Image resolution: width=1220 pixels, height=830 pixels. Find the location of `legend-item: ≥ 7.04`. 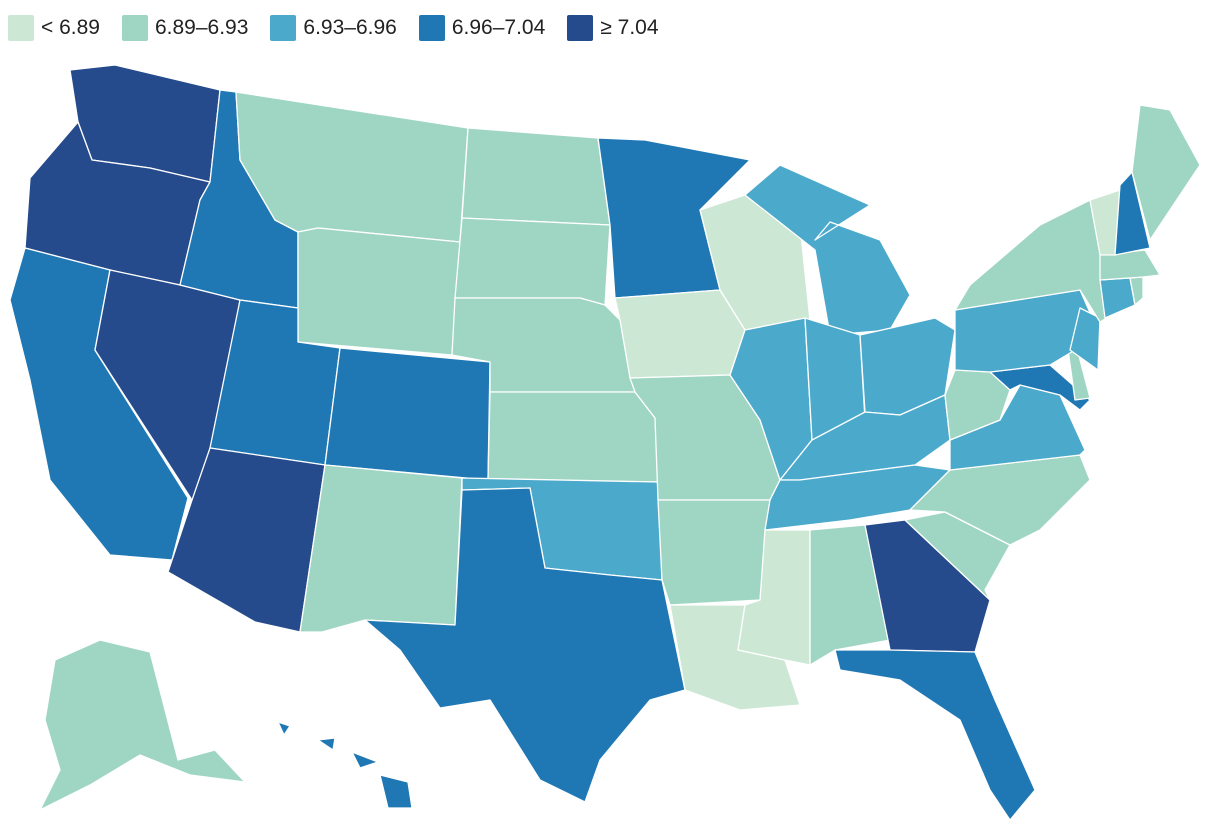

legend-item: ≥ 7.04 is located at coordinates (613, 28).